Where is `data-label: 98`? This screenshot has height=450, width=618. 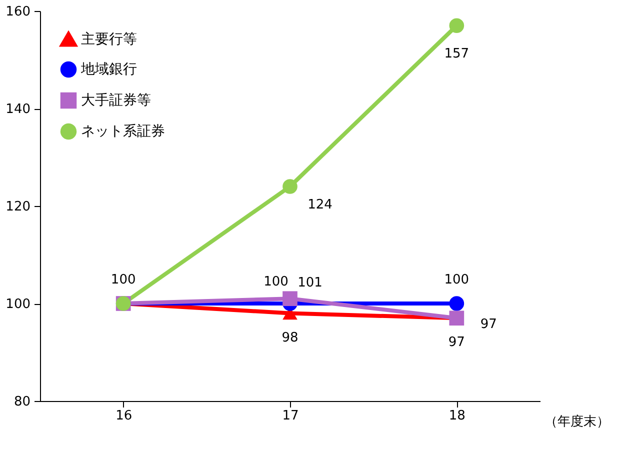 data-label: 98 is located at coordinates (290, 338).